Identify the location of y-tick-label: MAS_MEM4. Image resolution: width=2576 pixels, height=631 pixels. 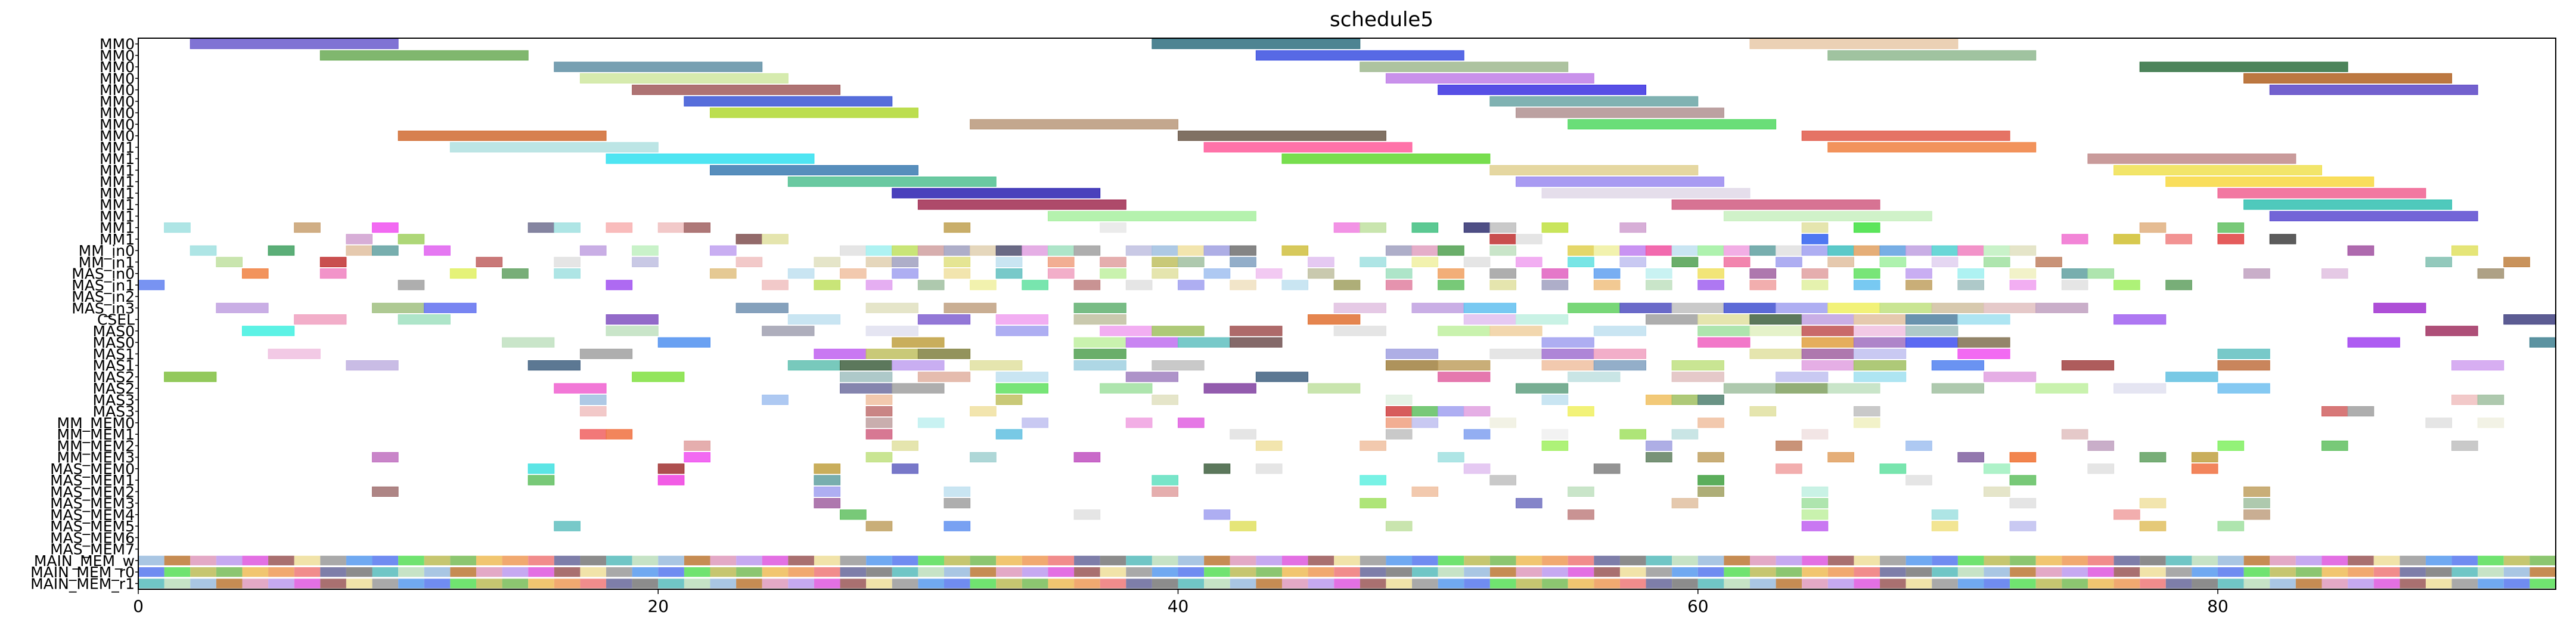
(93, 515).